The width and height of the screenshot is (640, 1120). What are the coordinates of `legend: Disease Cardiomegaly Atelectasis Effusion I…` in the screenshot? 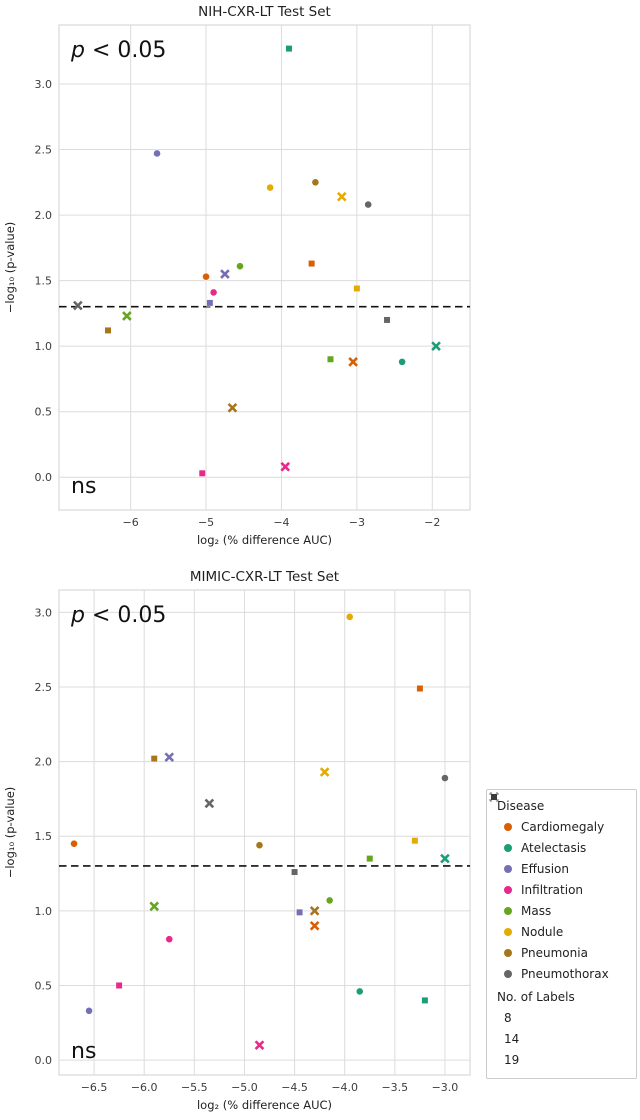 It's located at (561, 934).